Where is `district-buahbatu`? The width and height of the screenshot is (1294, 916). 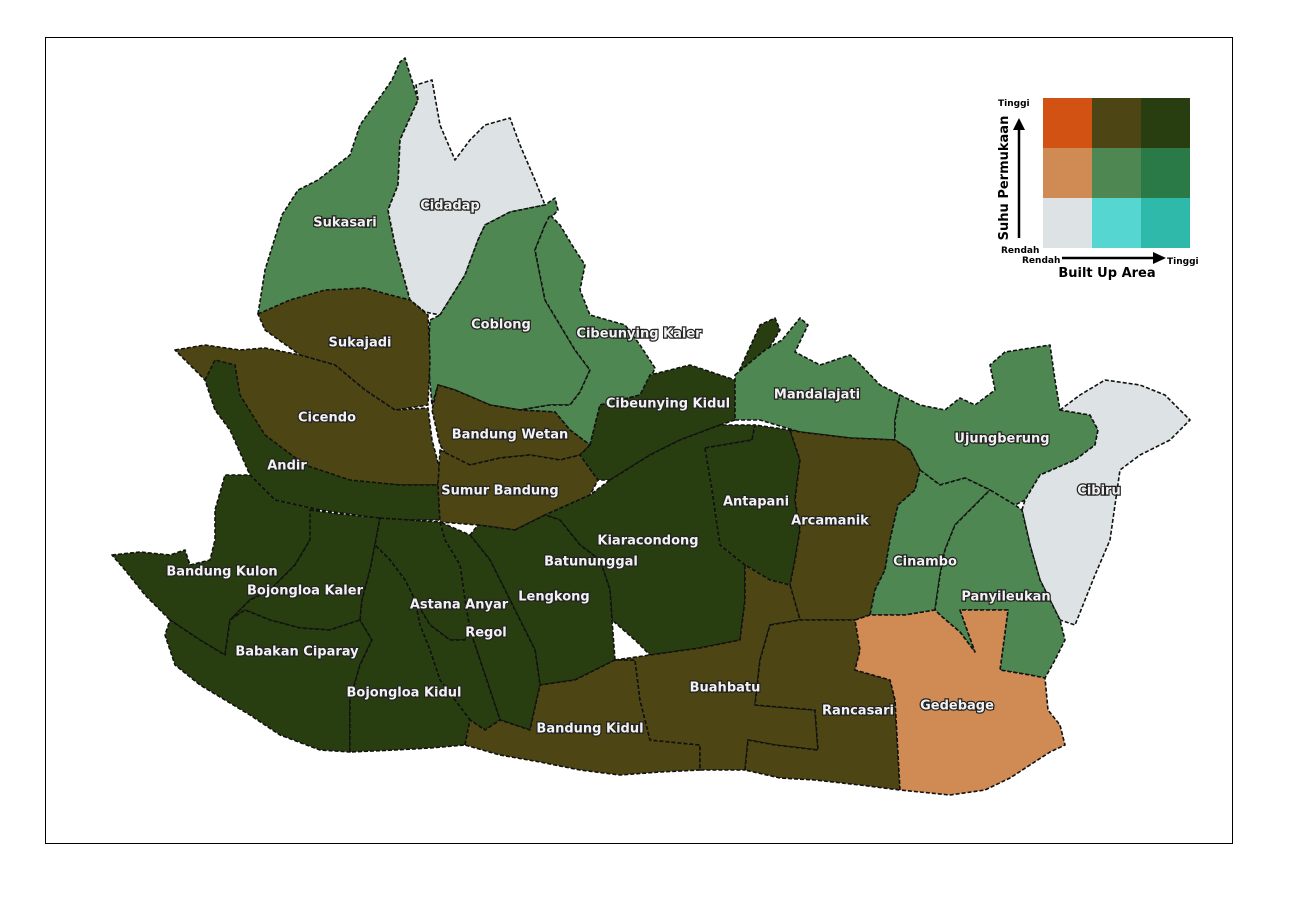
district-buahbatu is located at coordinates (716, 667).